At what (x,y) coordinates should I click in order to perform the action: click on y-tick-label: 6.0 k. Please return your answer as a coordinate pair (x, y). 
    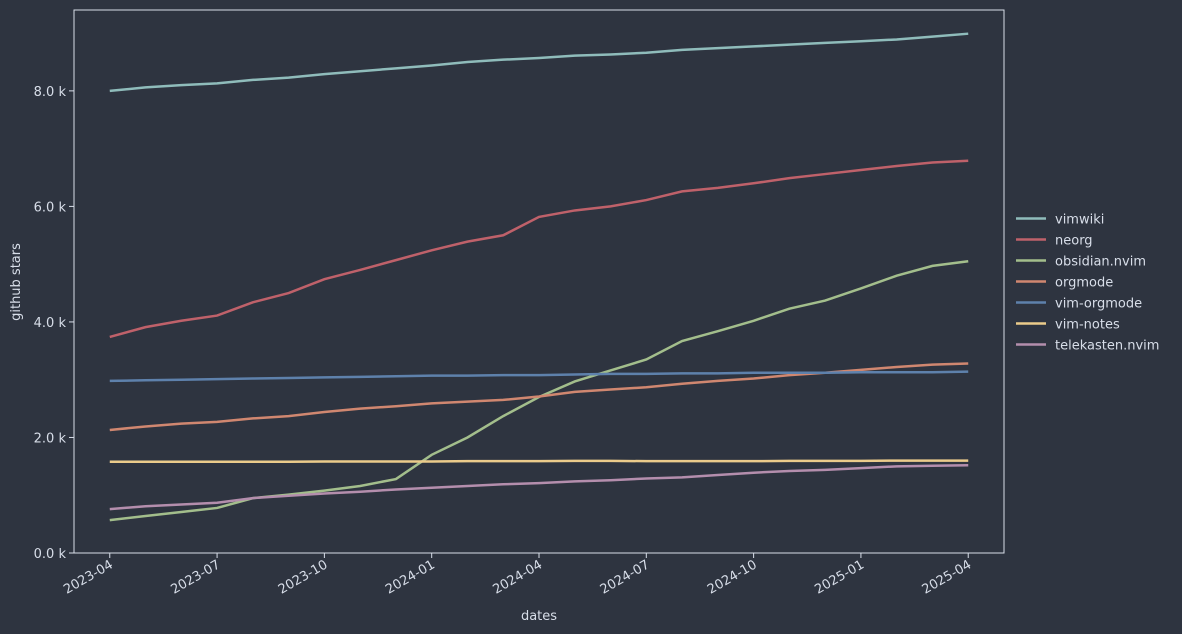
    Looking at the image, I should click on (50, 207).